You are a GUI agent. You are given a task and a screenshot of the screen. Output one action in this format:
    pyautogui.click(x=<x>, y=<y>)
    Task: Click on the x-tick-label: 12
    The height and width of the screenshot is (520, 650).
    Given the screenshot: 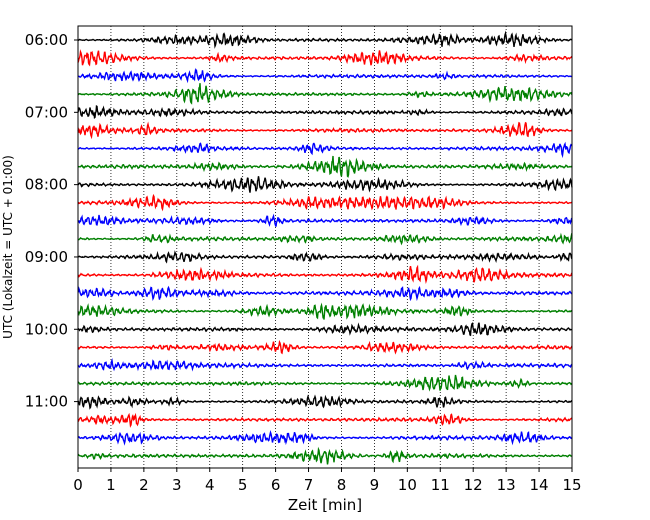 What is the action you would take?
    pyautogui.click(x=473, y=485)
    